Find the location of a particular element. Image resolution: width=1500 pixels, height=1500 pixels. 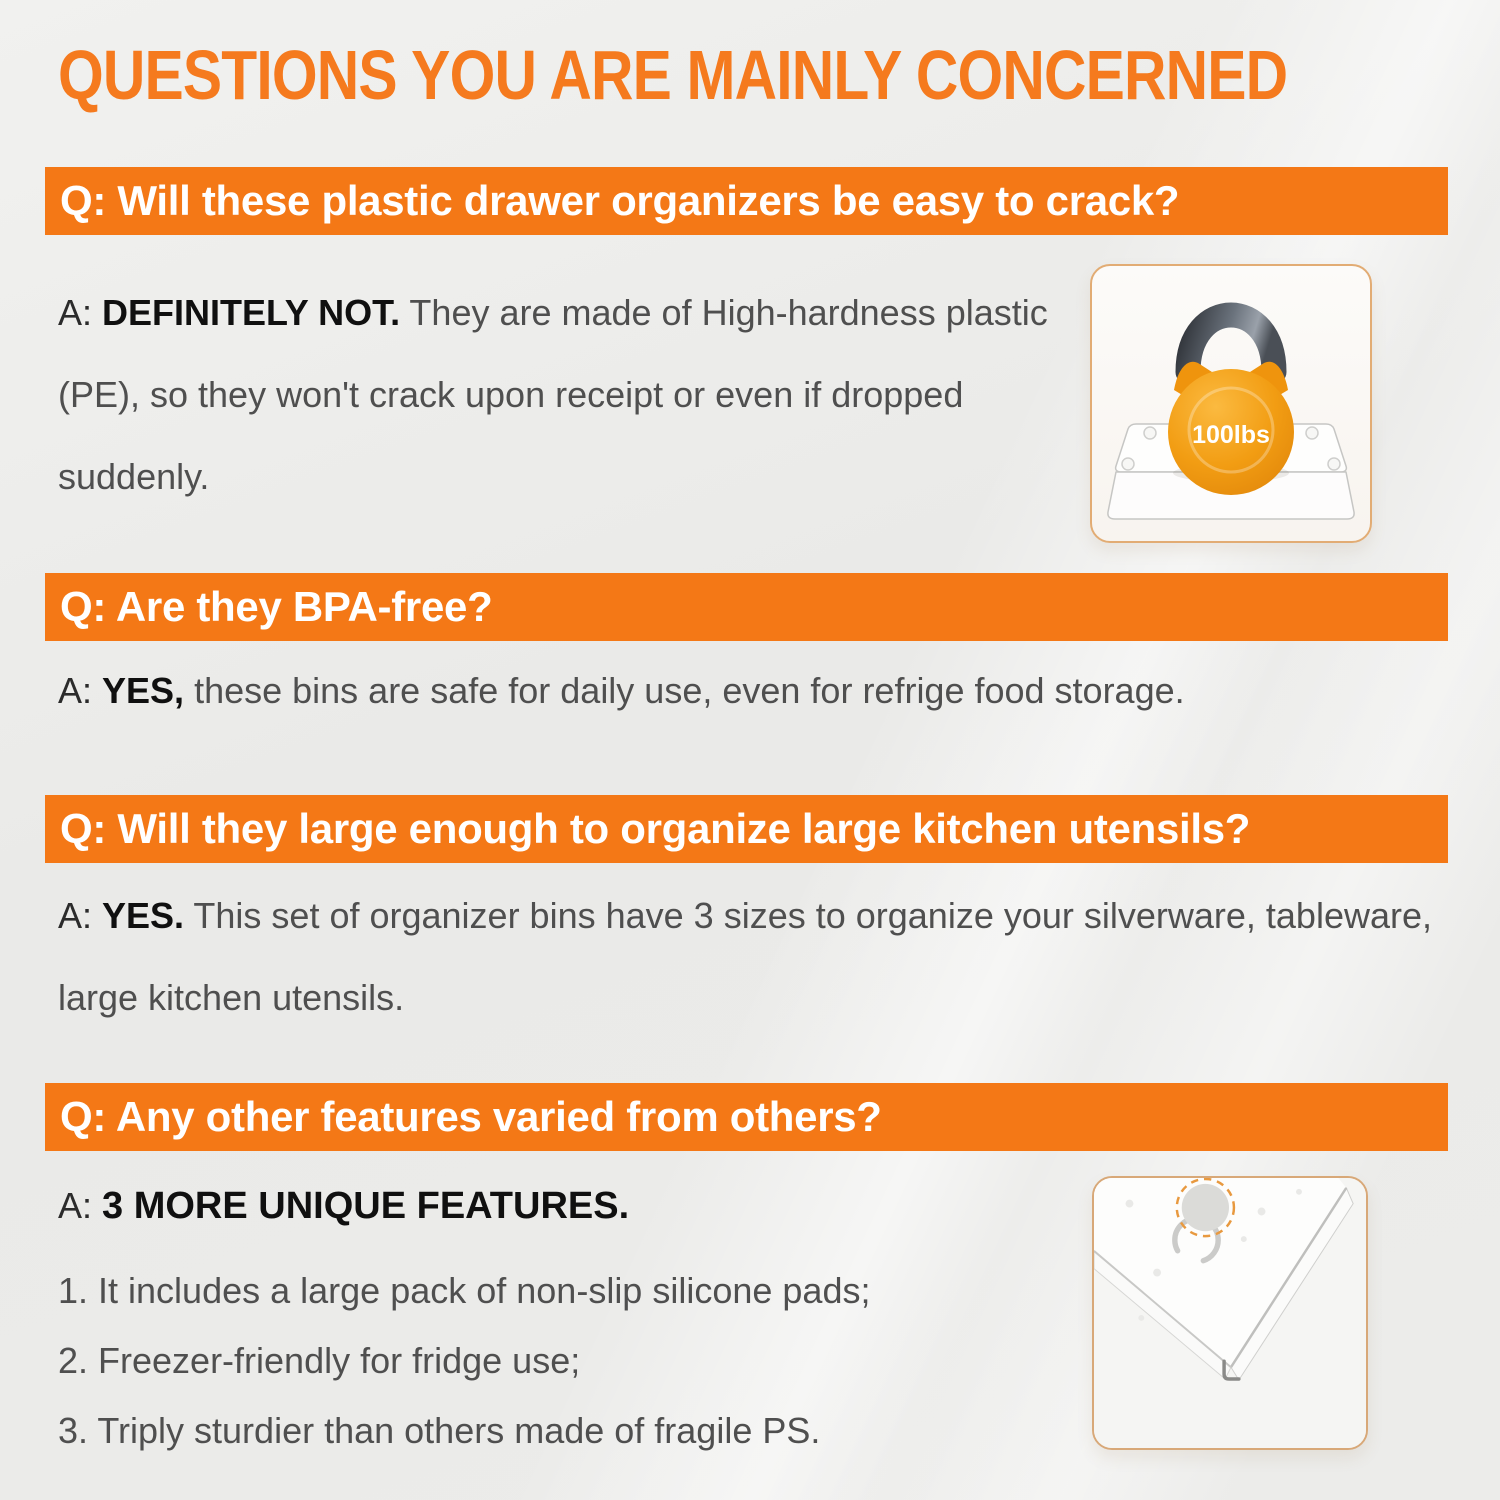

answer-2-emphasis: YES, is located at coordinates (143, 690).